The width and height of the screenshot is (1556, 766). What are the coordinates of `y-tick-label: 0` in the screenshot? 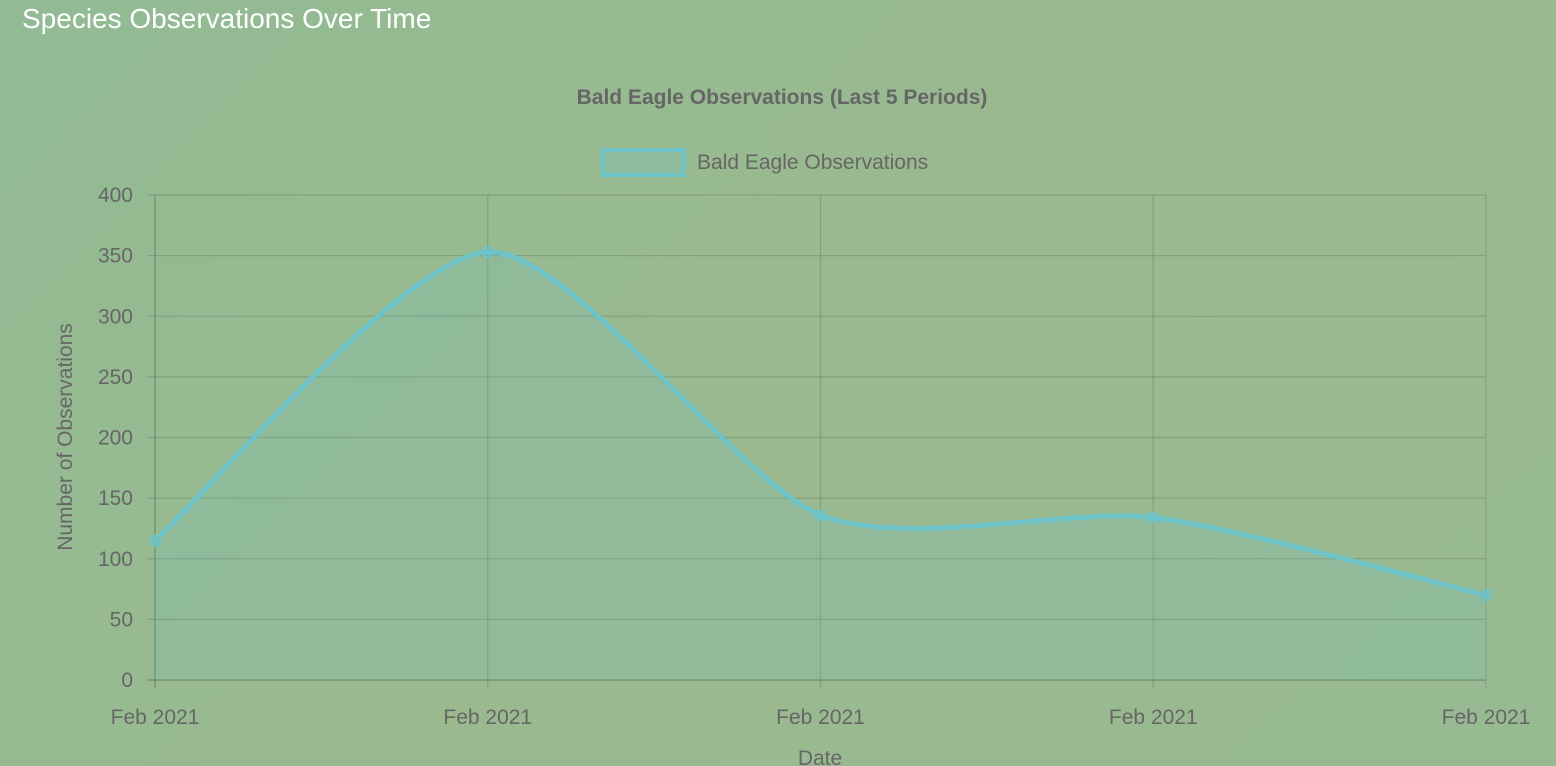 It's located at (127, 680).